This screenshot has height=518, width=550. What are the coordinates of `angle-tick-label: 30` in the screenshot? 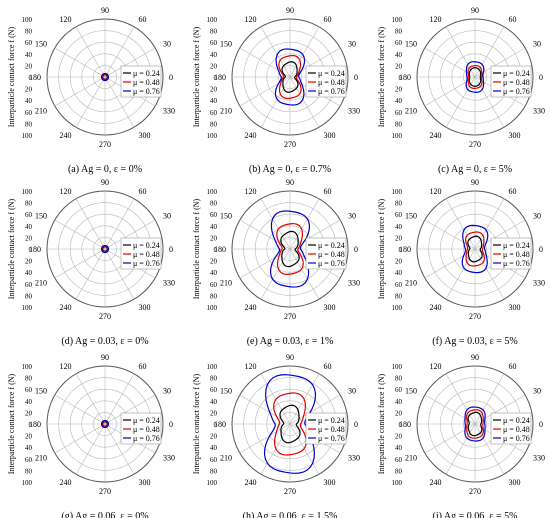 It's located at (352, 44).